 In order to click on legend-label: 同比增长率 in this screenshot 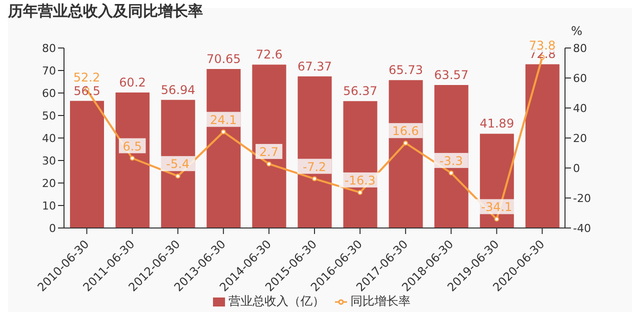, I will do `click(380, 301)`.